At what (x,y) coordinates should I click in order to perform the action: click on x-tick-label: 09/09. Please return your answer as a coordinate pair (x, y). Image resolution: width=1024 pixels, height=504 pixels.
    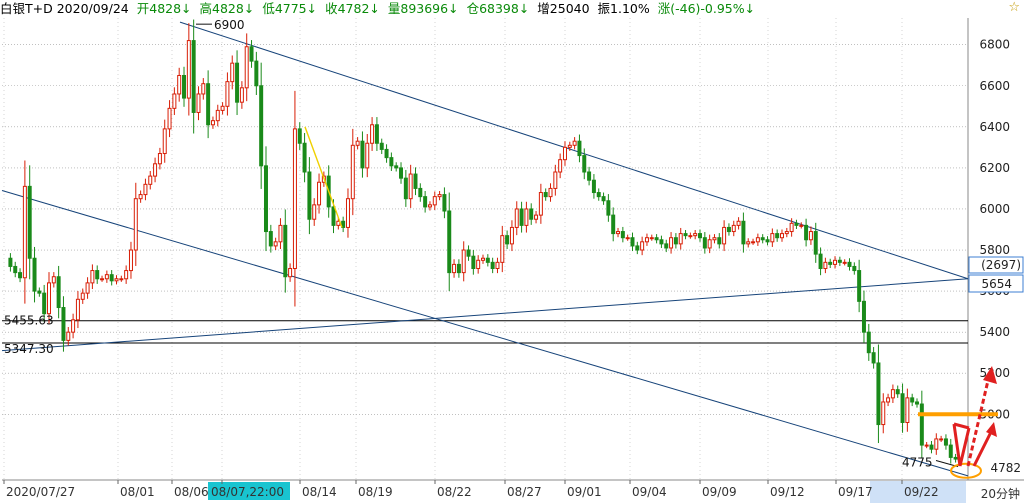
    Looking at the image, I should click on (719, 492).